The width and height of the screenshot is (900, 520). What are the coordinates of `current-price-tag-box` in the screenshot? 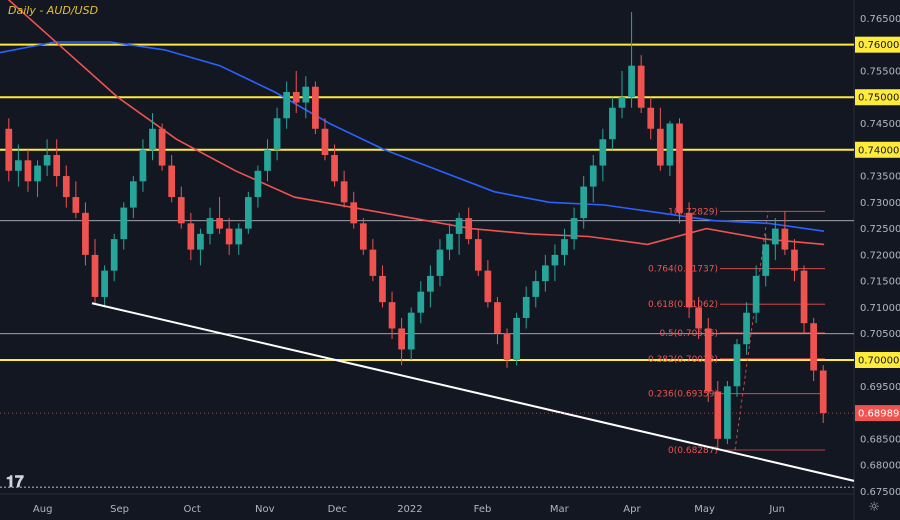 It's located at (877, 413).